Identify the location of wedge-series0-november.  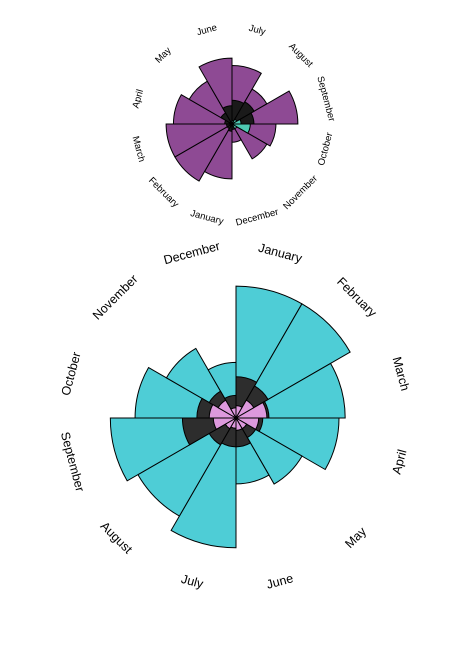
(249, 141).